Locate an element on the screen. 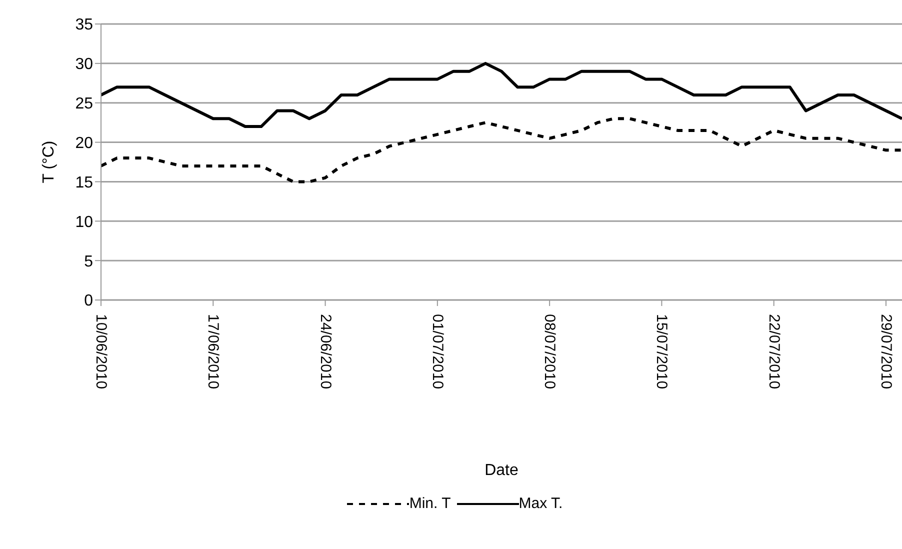 The image size is (902, 549). y-tick-label: 30 is located at coordinates (84, 65).